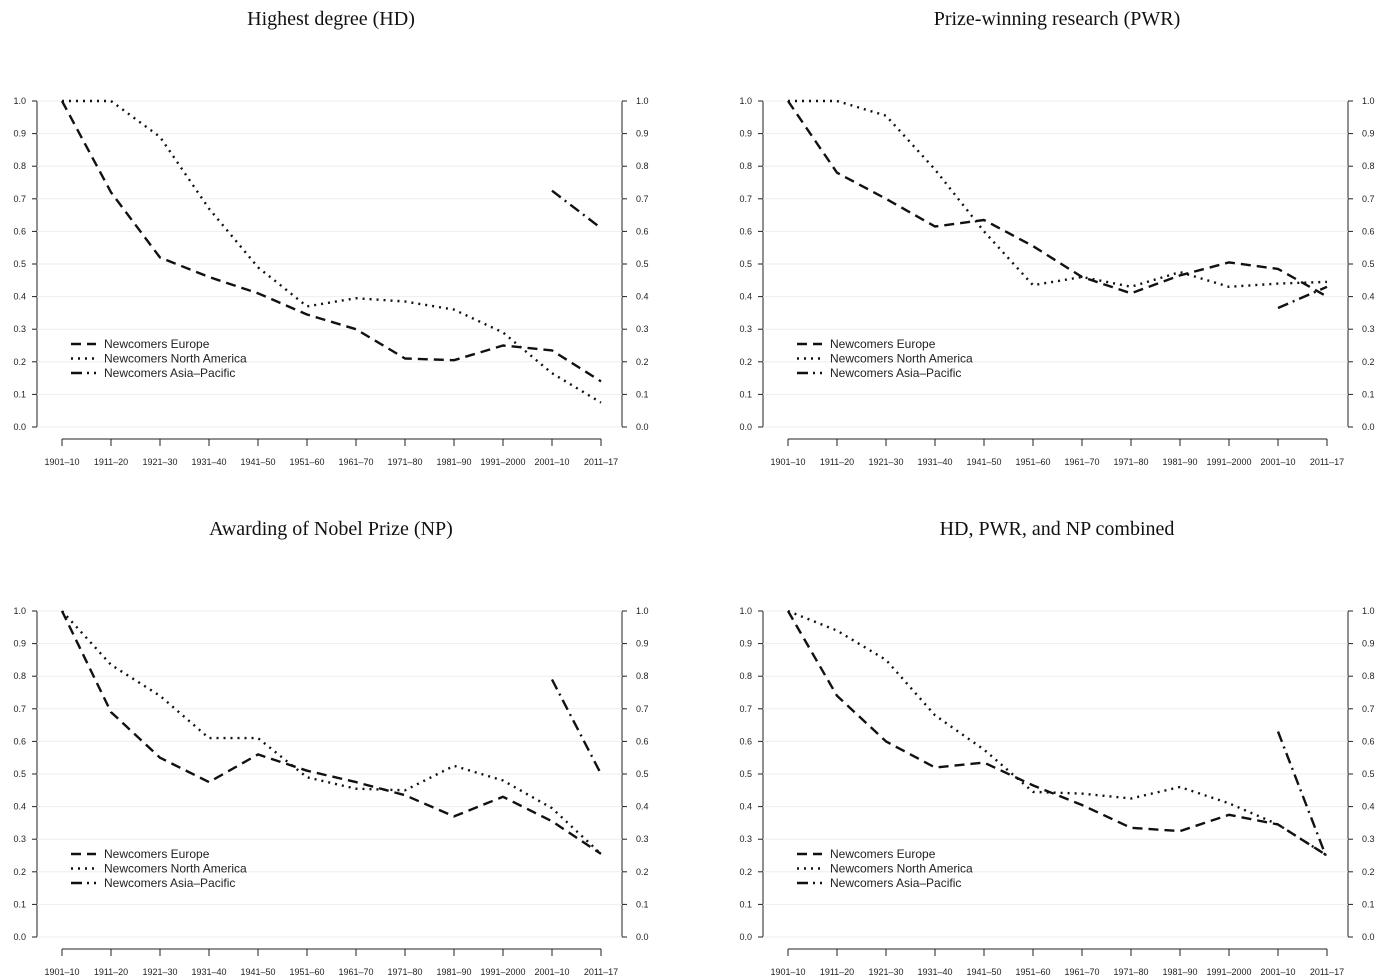 The image size is (1390, 978). What do you see at coordinates (257, 462) in the screenshot?
I see `x-tick-label: 1941–50` at bounding box center [257, 462].